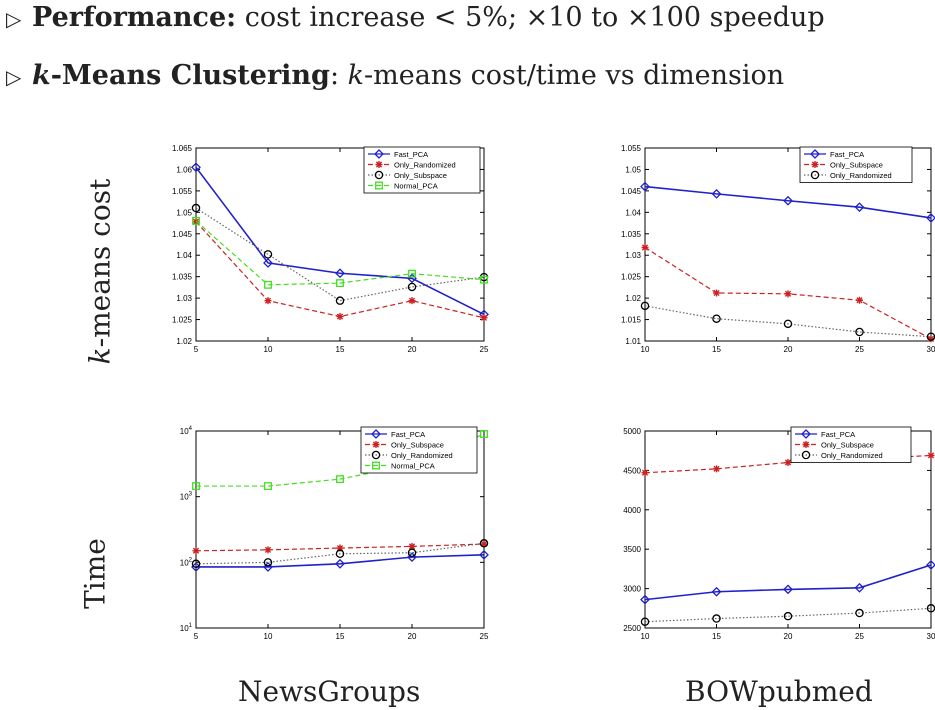 This screenshot has width=935, height=710. I want to click on y-tick-label: 10³, so click(186, 497).